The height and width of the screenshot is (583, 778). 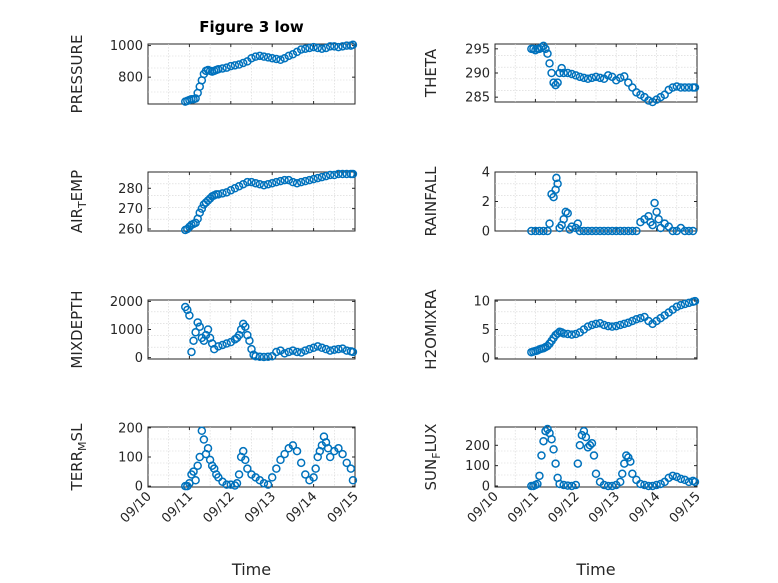 What do you see at coordinates (523, 507) in the screenshot?
I see `x-tick-label: 09/11` at bounding box center [523, 507].